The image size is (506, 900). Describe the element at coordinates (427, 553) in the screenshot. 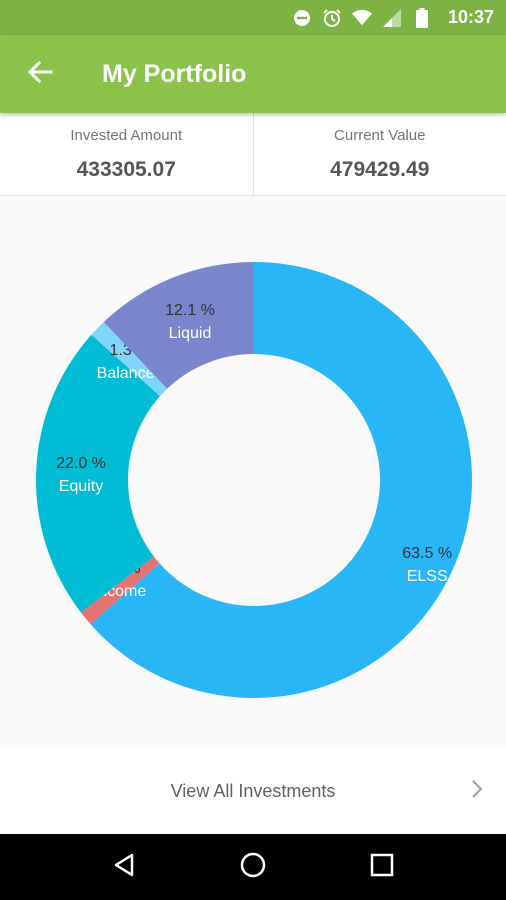

I see `slice-percent-label: 63.5 %` at that location.